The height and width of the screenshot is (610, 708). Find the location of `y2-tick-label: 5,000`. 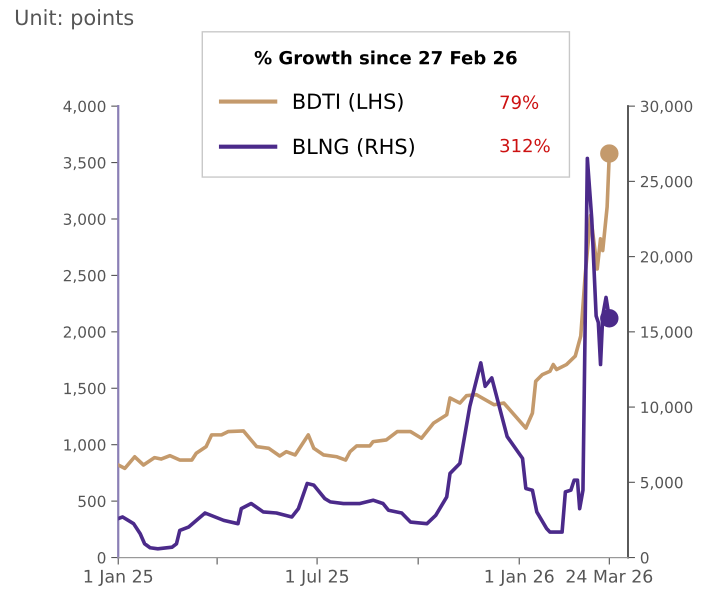

y2-tick-label: 5,000 is located at coordinates (661, 483).